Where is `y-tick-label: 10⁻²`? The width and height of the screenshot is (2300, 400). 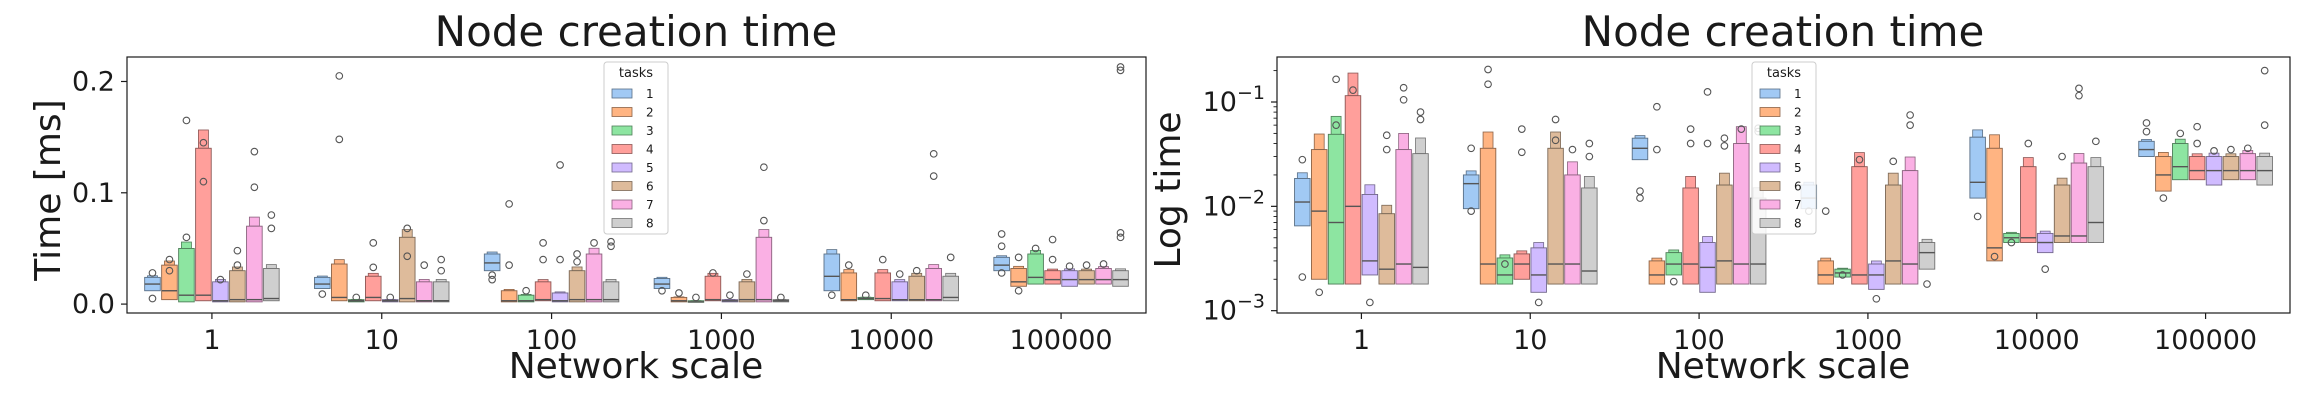 y-tick-label: 10⁻² is located at coordinates (1234, 204).